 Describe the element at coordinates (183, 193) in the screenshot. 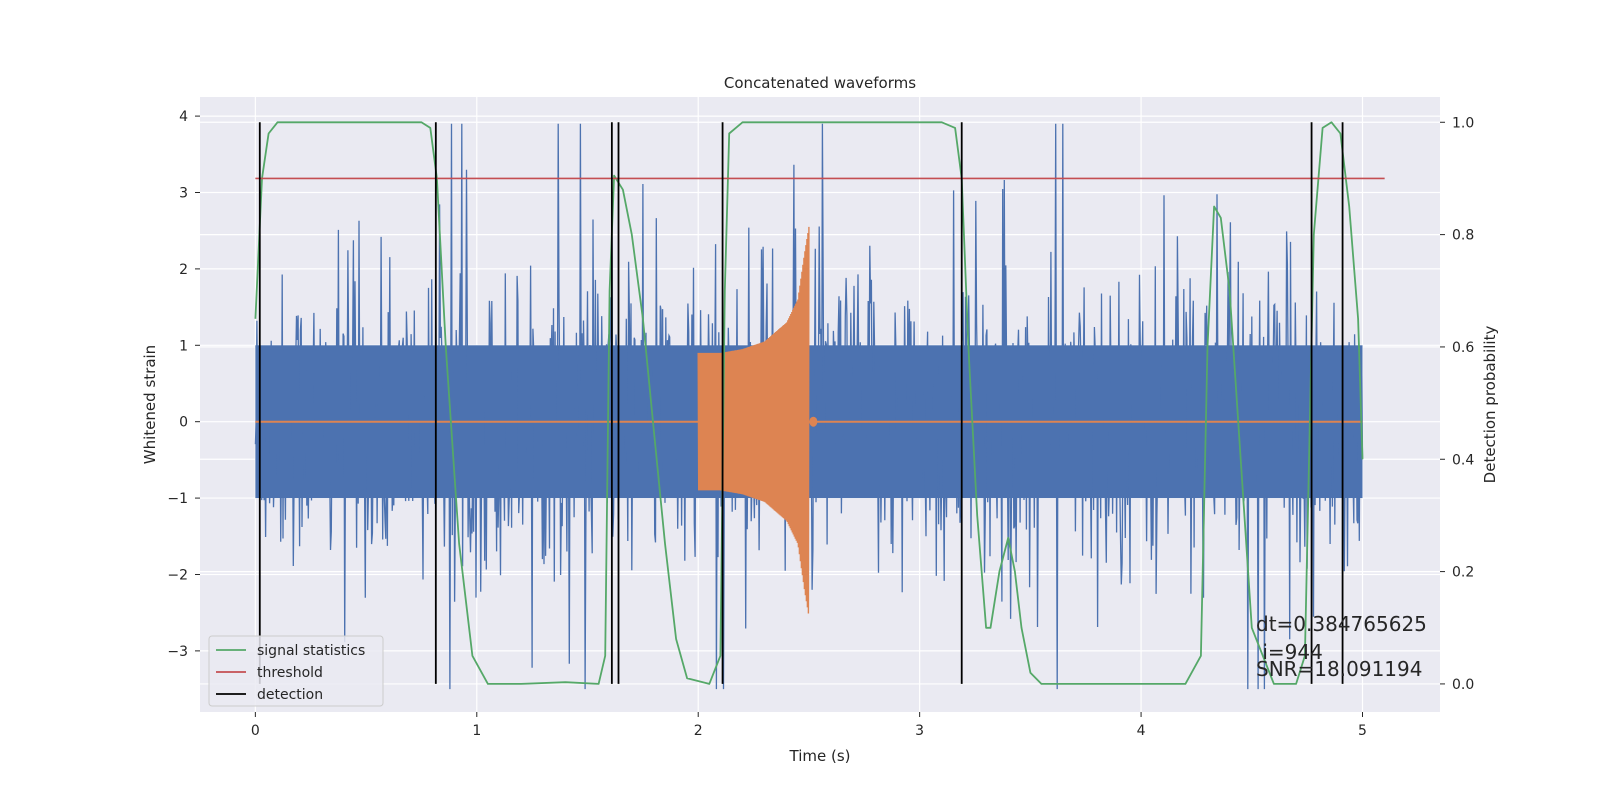

I see `y-tick-label: 3` at that location.